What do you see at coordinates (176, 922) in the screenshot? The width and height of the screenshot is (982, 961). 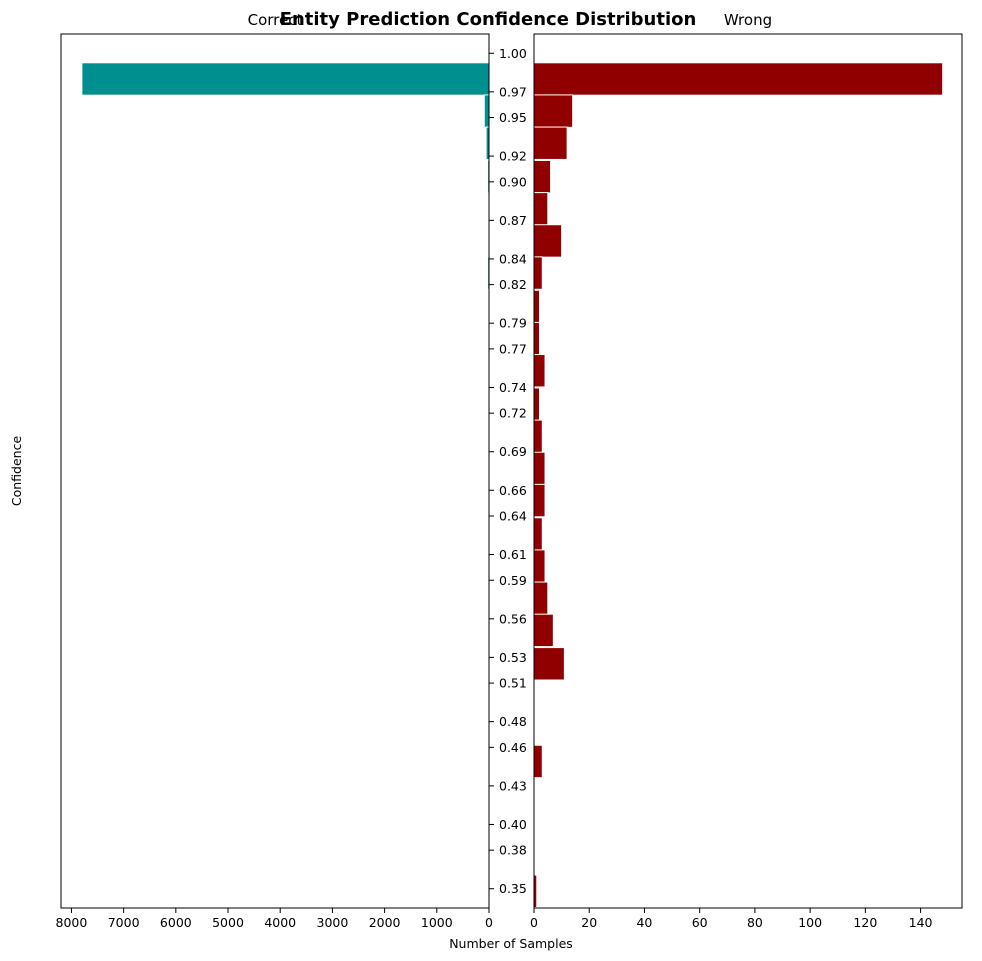 I see `x-tick-label: 6000` at bounding box center [176, 922].